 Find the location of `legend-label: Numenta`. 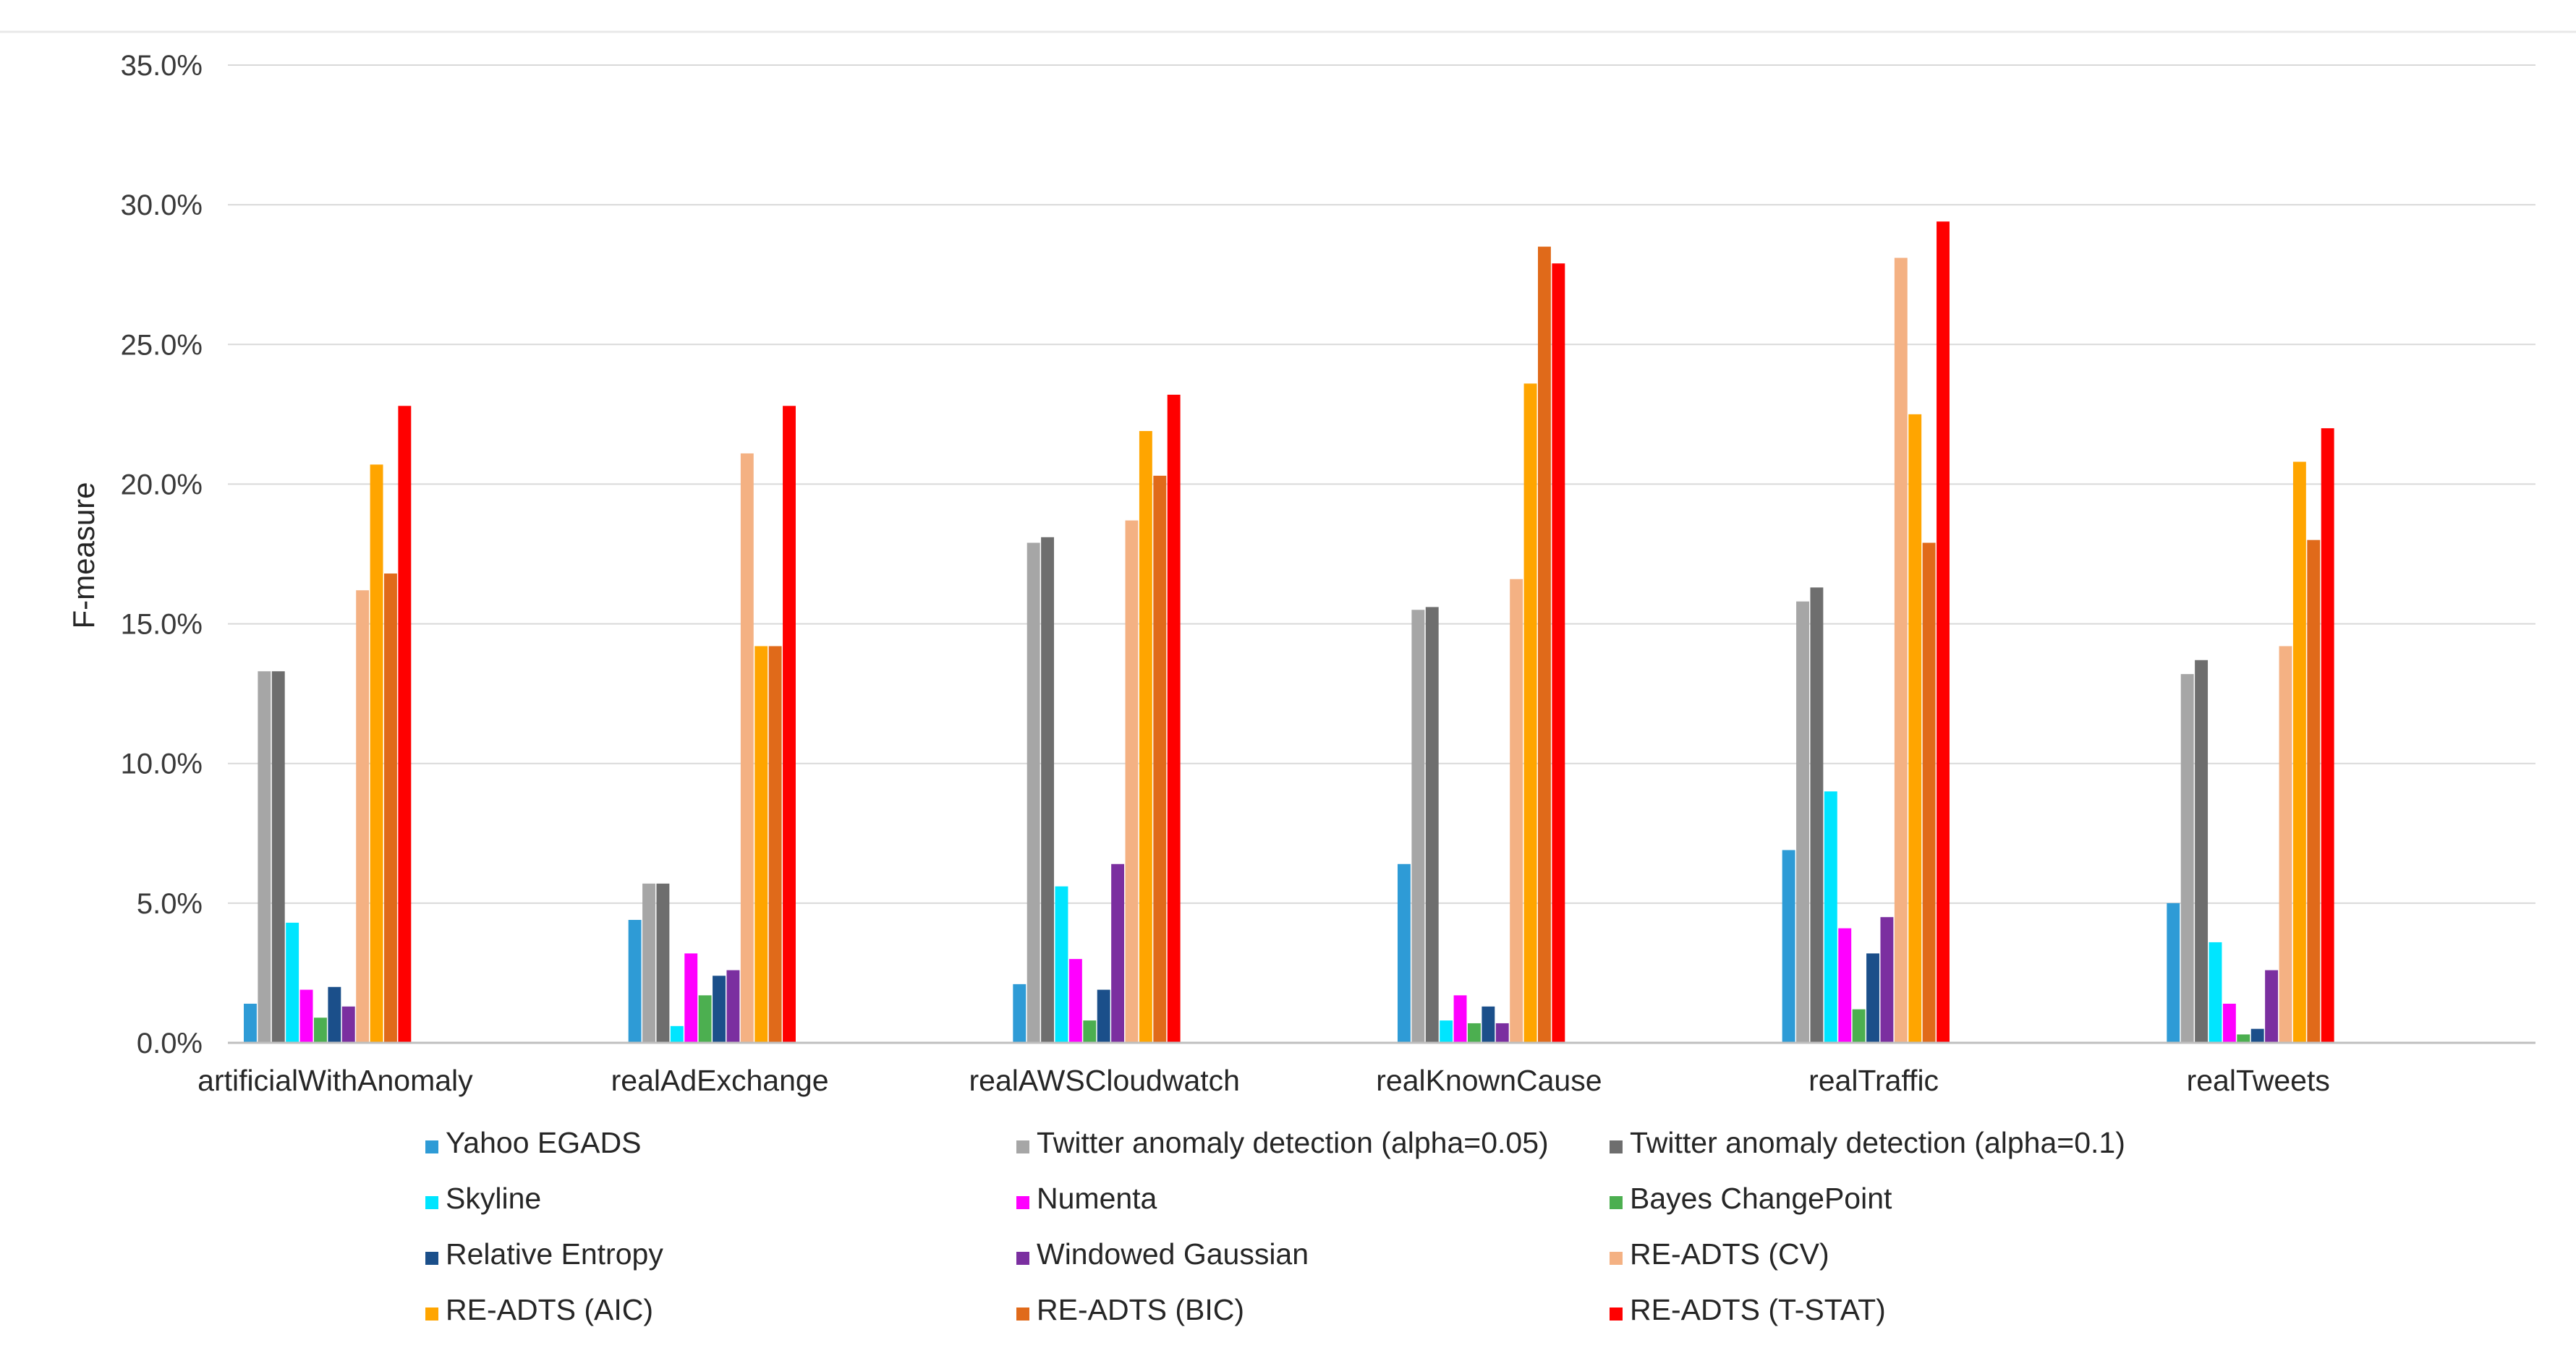

legend-label: Numenta is located at coordinates (1097, 1198).